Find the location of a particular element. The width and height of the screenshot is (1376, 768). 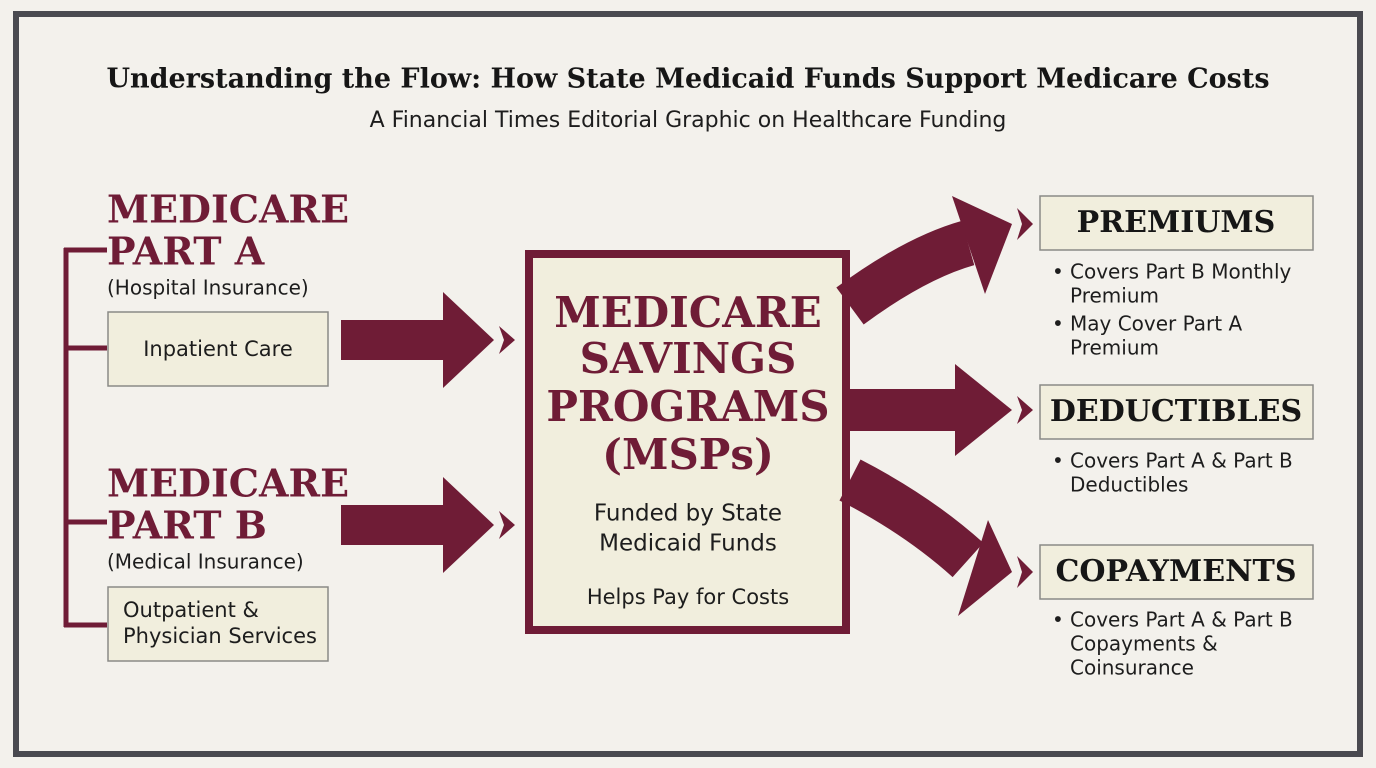

group-subtitle: (Medical Insurance) is located at coordinates (205, 562).